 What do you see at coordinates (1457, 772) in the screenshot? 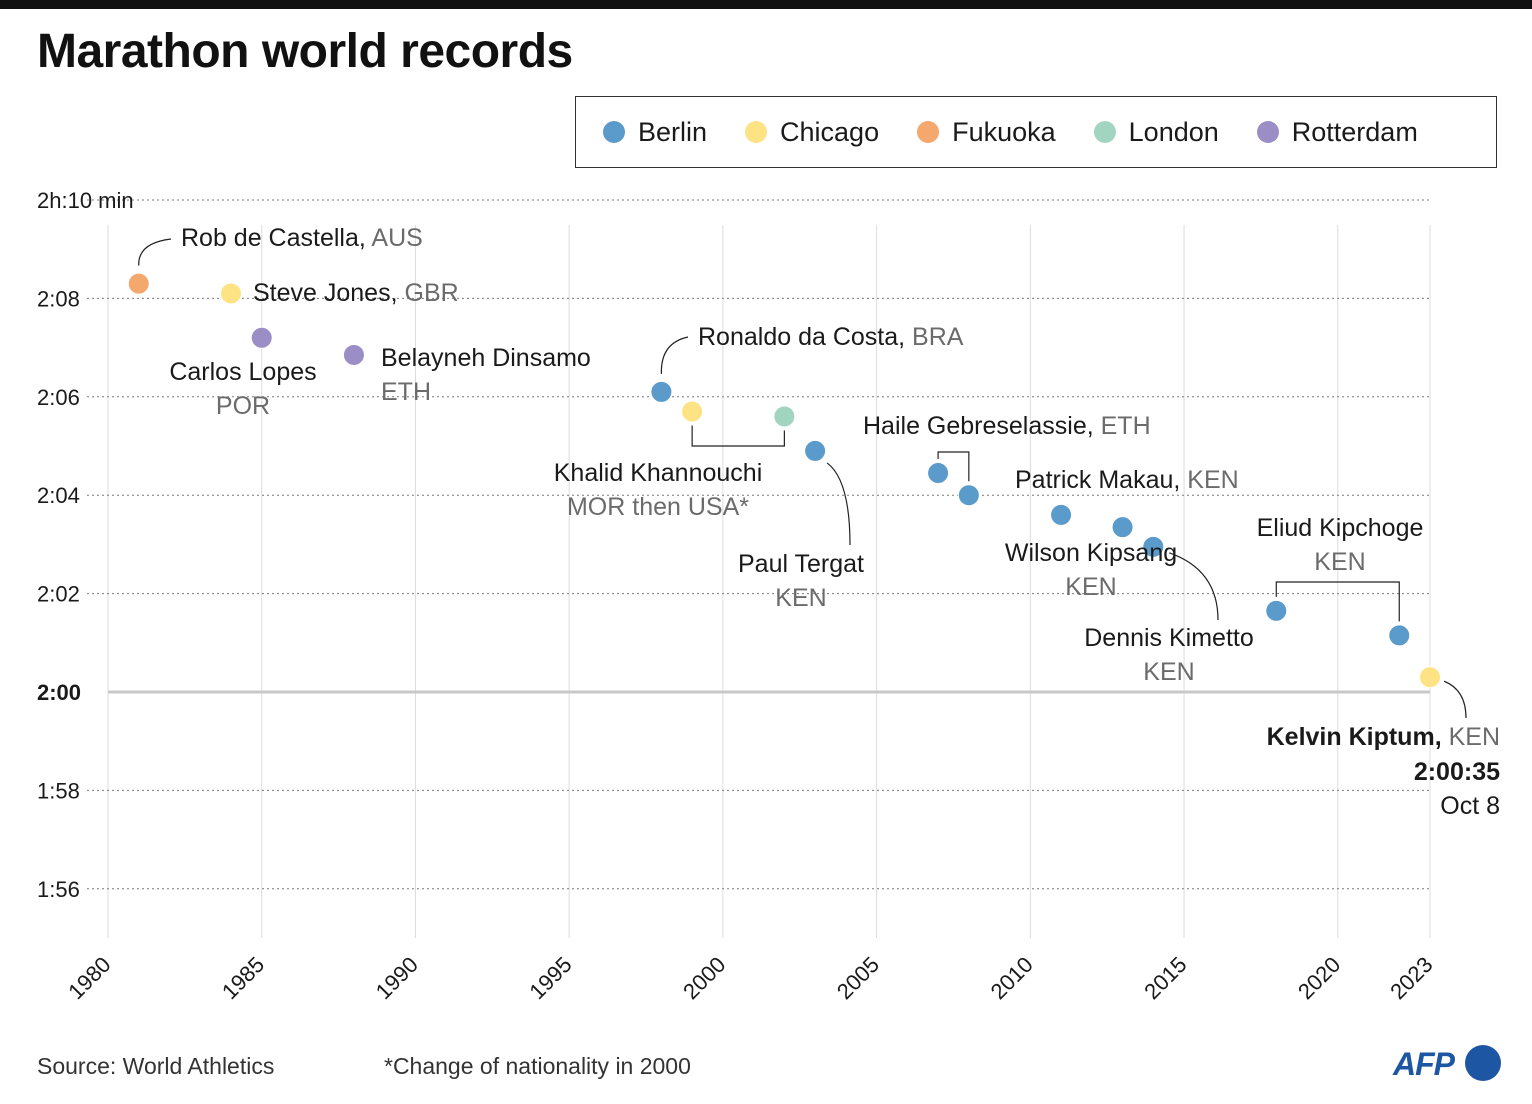
I see `annotation-kelvin-kiptum-13-time: 2:00:35` at bounding box center [1457, 772].